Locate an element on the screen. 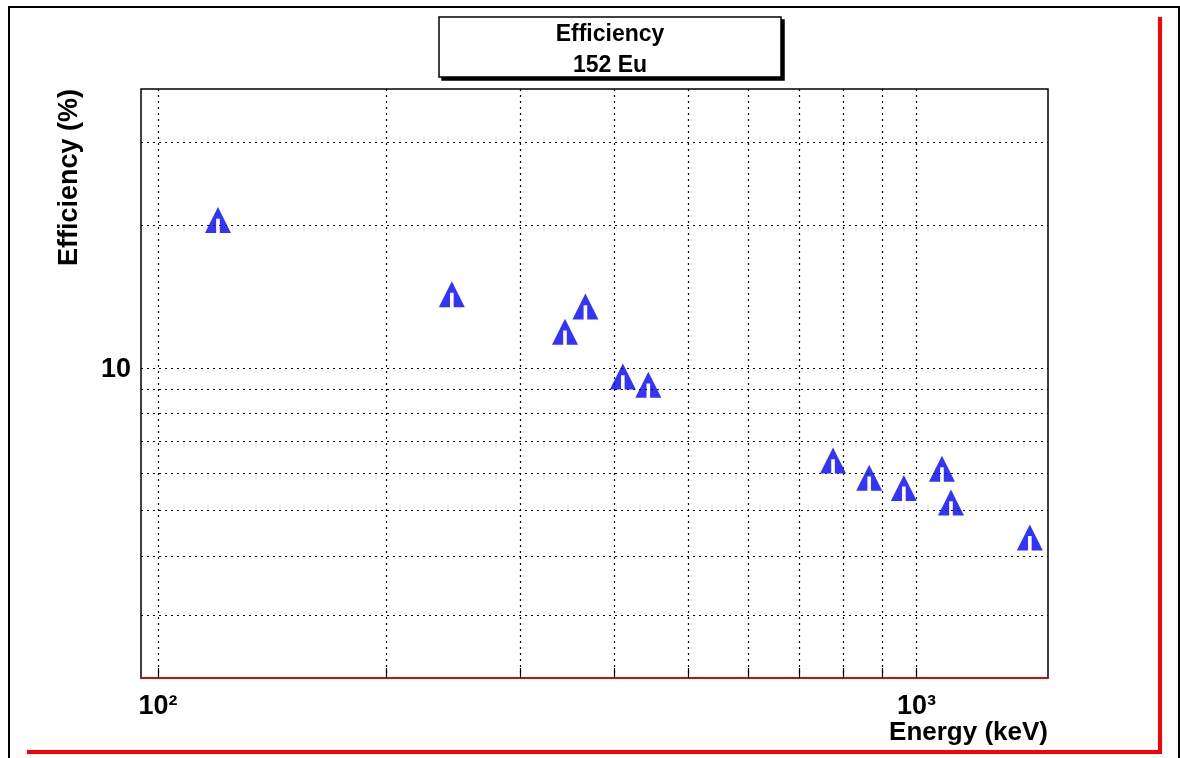 This screenshot has height=758, width=1180. x-tick-label: 10² is located at coordinates (158, 704).